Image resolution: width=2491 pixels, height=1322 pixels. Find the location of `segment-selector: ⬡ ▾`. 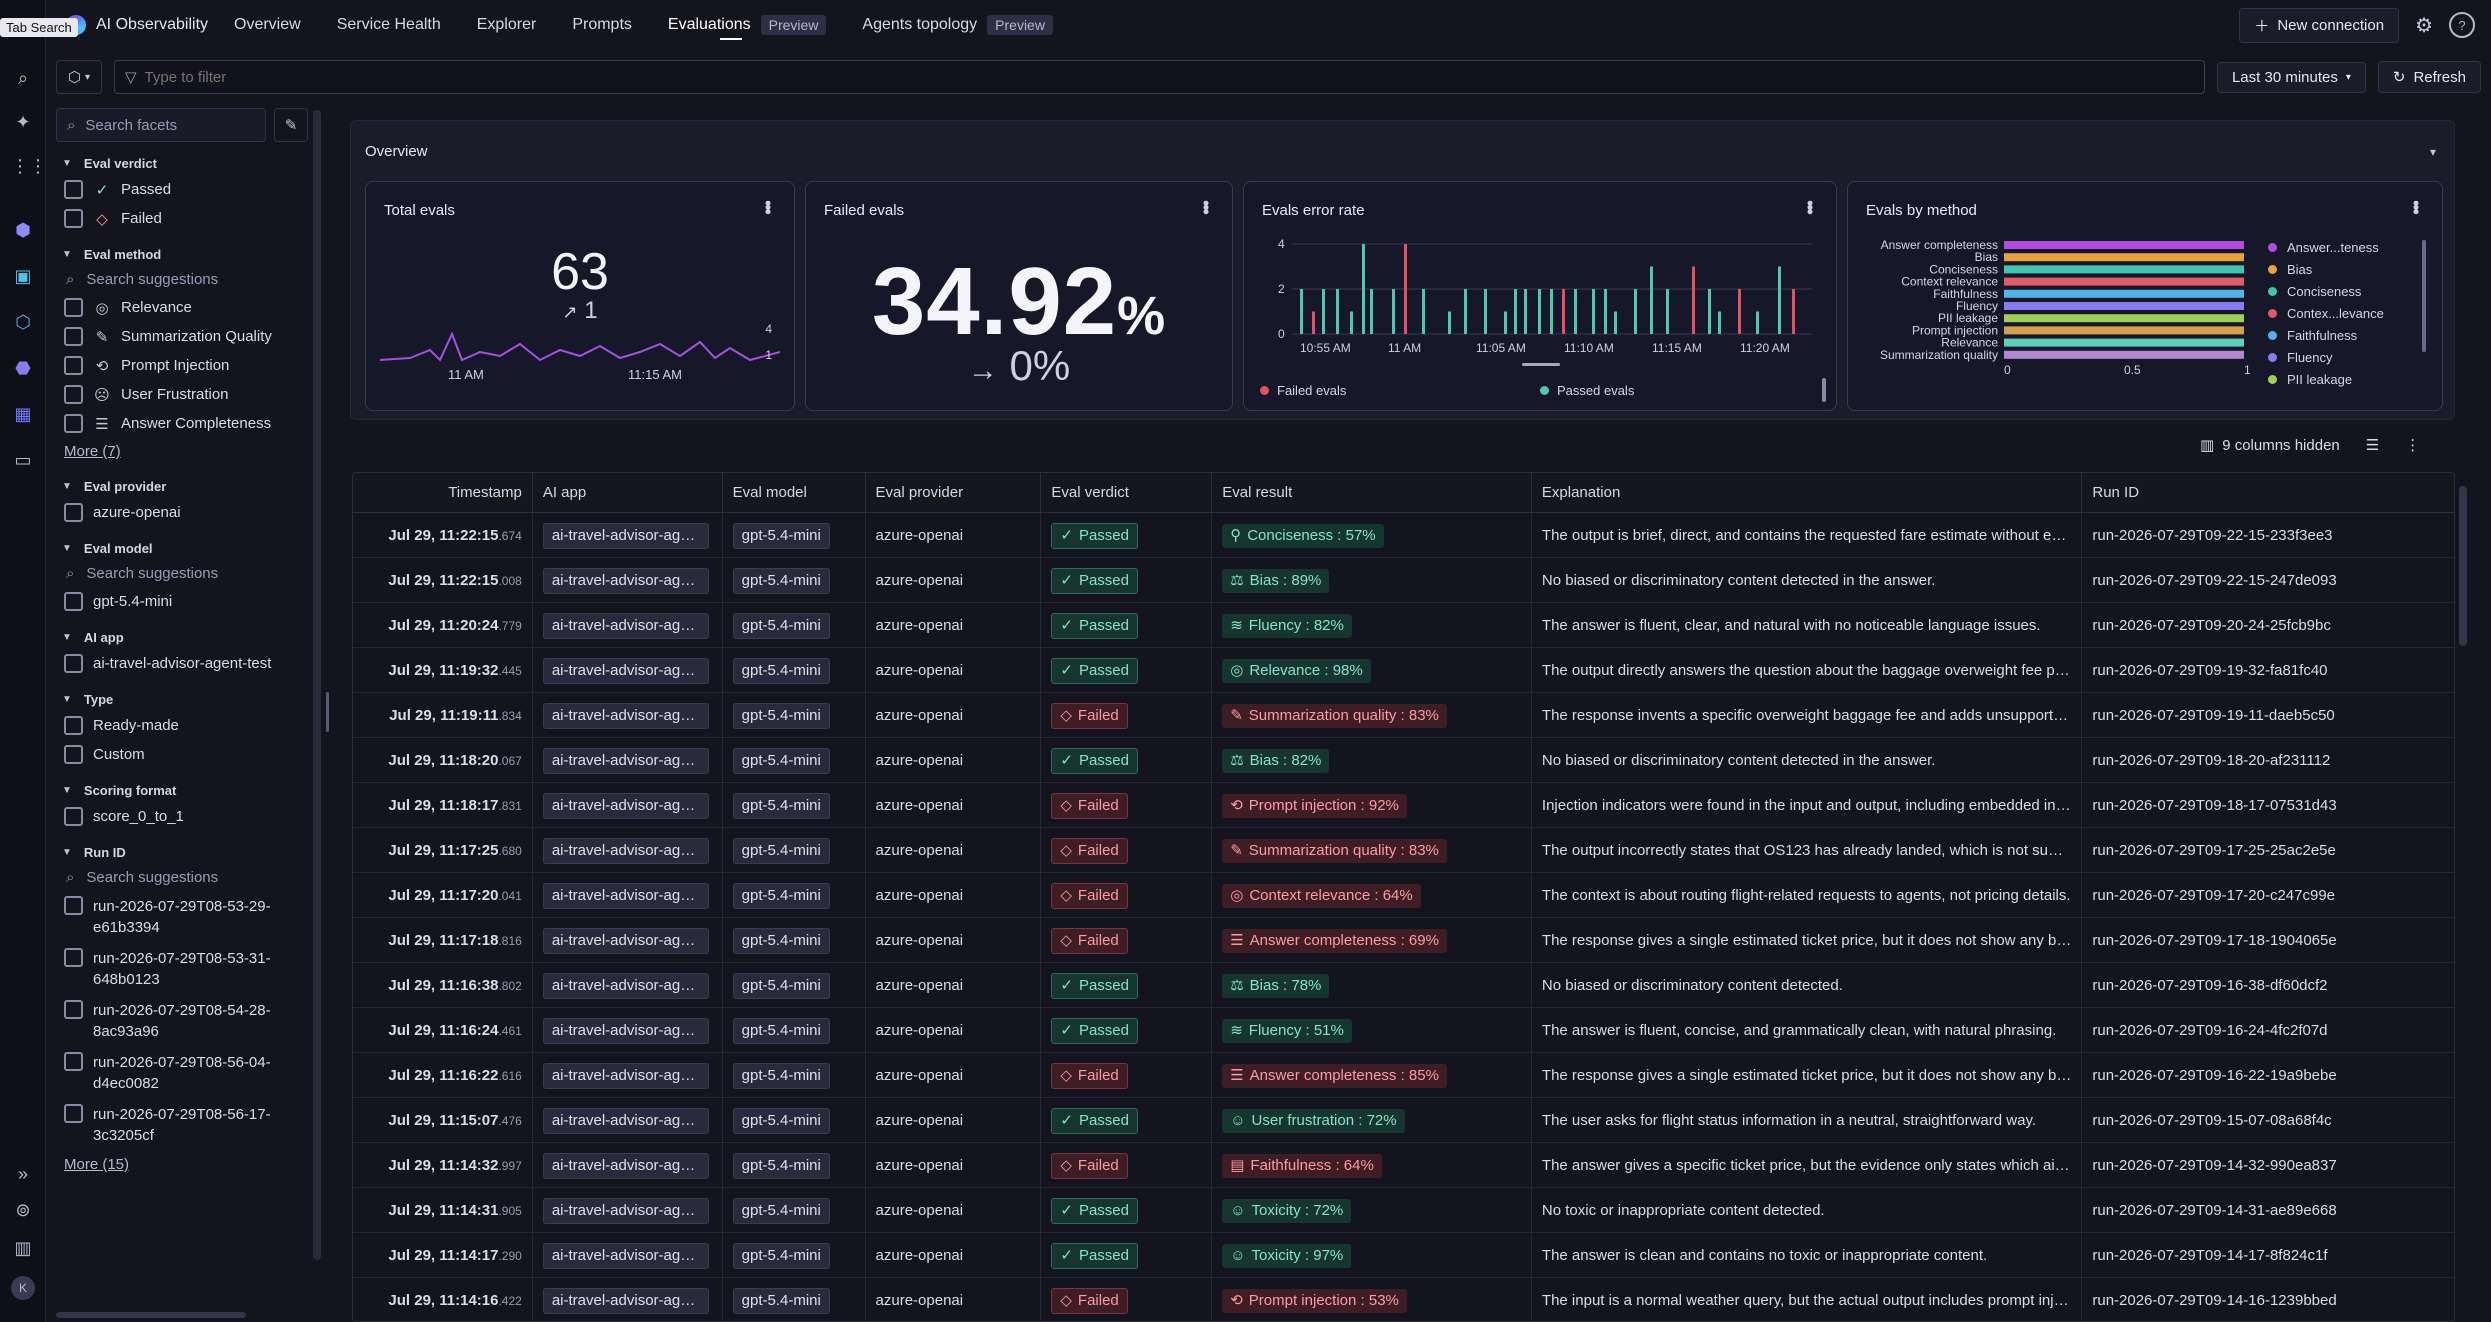

segment-selector: ⬡ ▾ is located at coordinates (79, 77).